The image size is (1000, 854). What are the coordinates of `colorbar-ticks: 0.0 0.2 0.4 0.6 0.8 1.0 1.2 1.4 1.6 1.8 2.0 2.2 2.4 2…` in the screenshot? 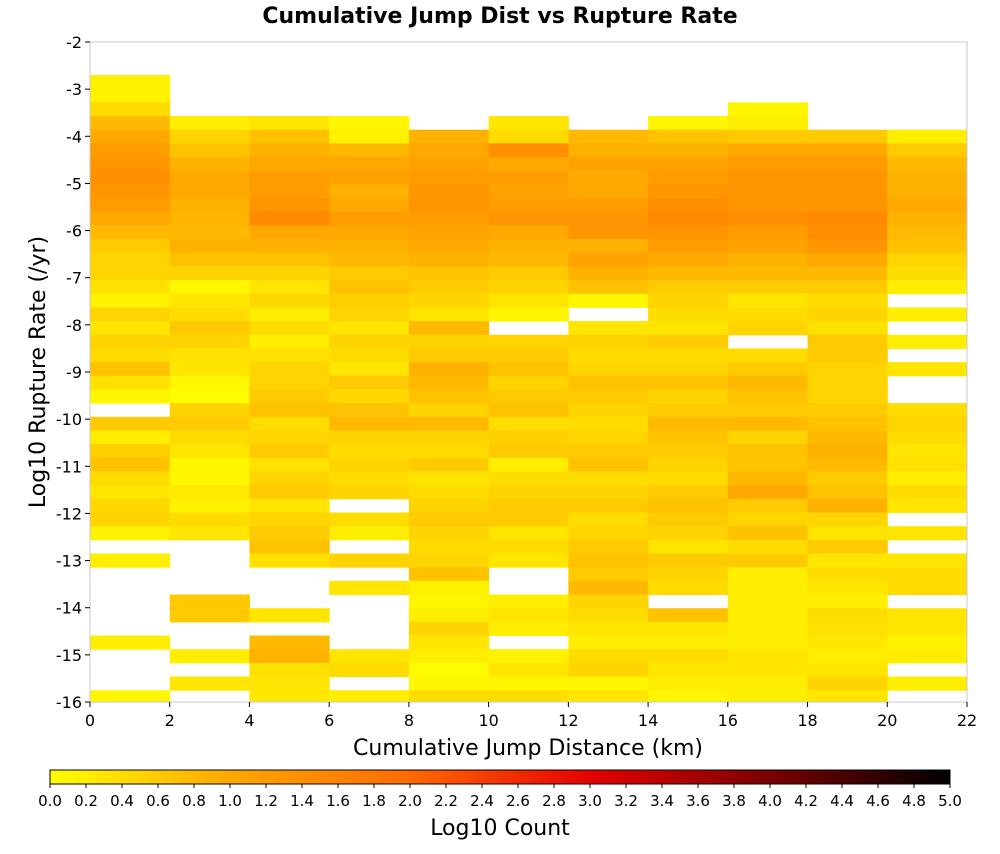 It's located at (500, 797).